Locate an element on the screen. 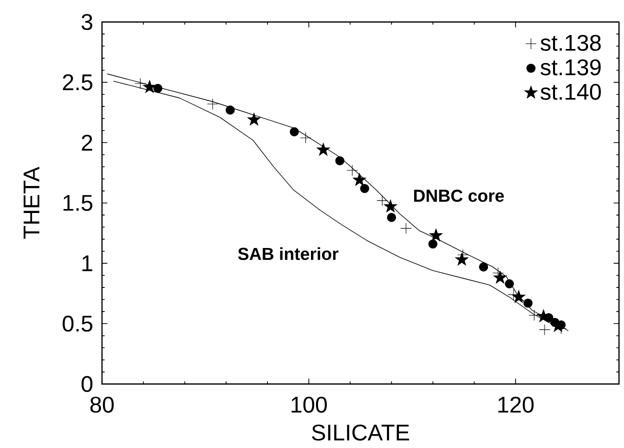  x-tick-label: 120 is located at coordinates (516, 404).